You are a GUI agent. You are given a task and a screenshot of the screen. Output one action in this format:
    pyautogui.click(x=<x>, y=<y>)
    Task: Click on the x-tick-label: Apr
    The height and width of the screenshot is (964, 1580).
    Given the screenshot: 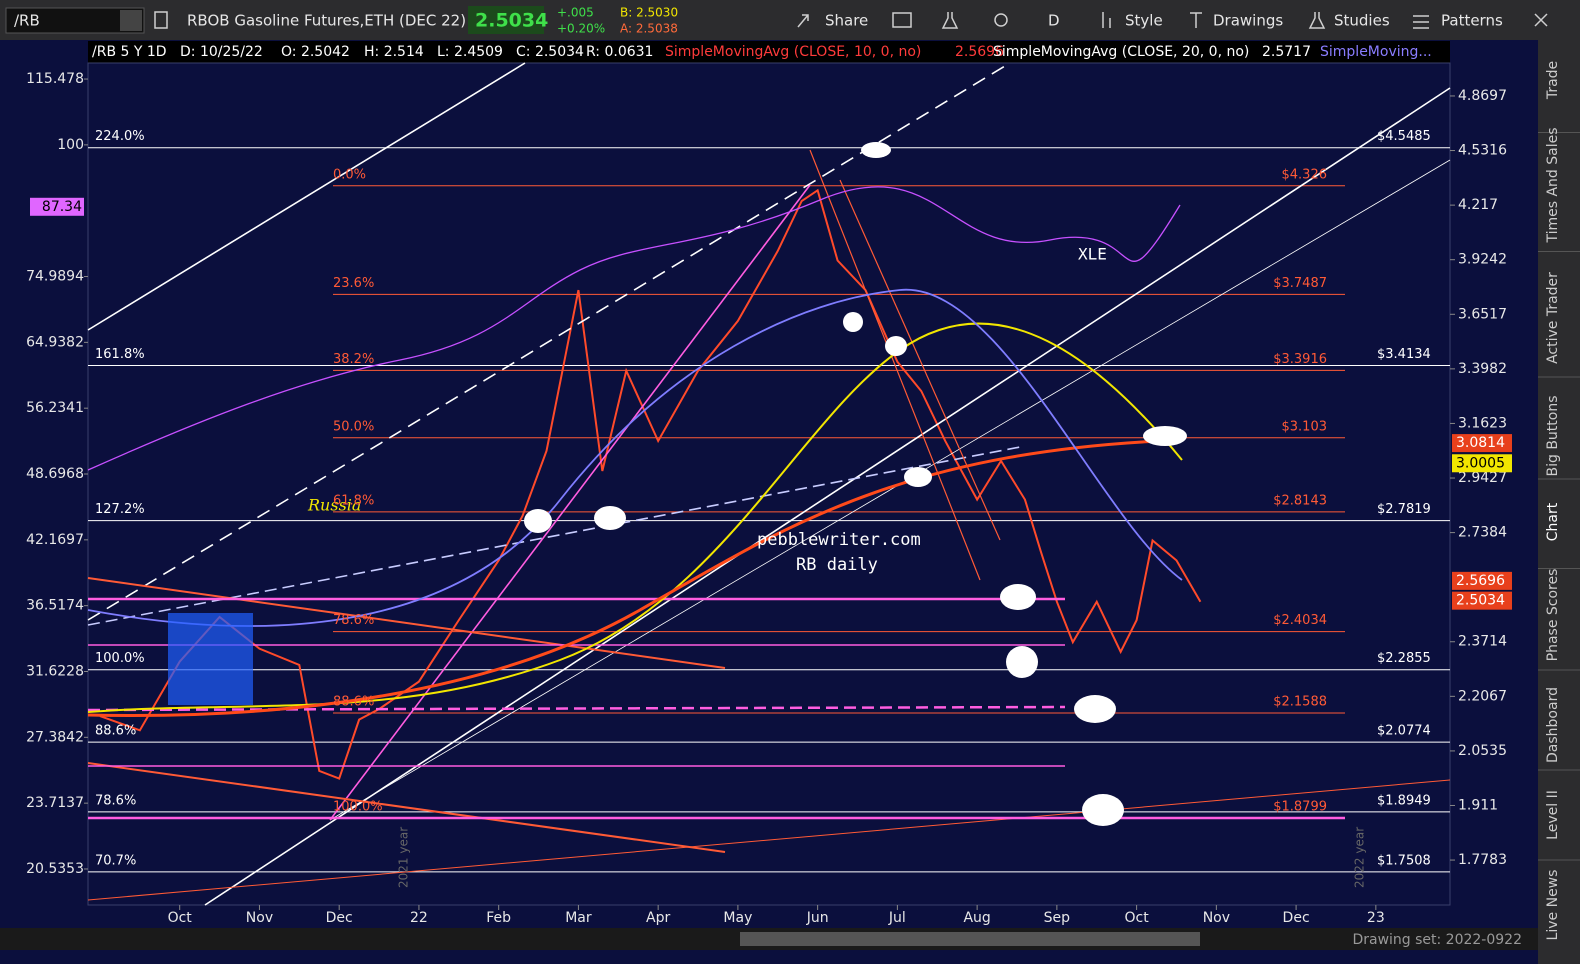 What is the action you would take?
    pyautogui.click(x=658, y=918)
    